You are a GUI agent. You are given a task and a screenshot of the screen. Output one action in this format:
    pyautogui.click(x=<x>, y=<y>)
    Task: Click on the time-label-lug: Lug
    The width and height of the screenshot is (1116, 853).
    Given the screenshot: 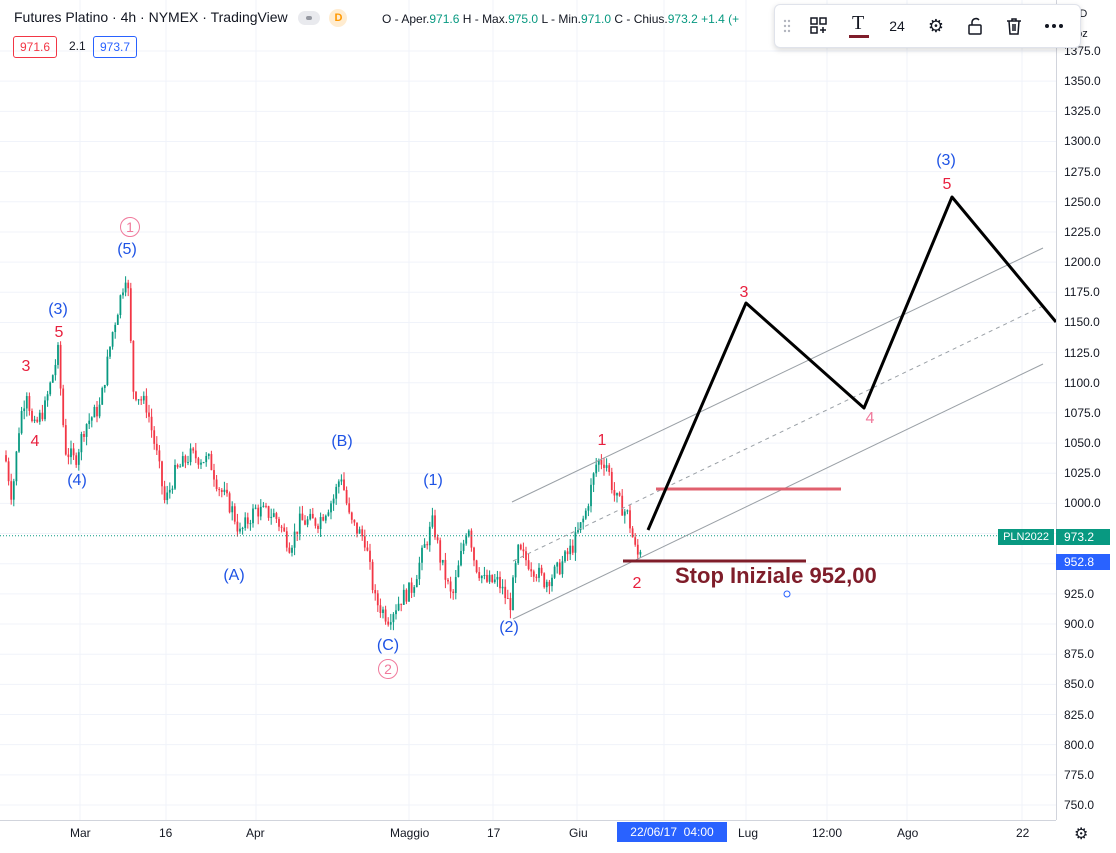 What is the action you would take?
    pyautogui.click(x=748, y=833)
    